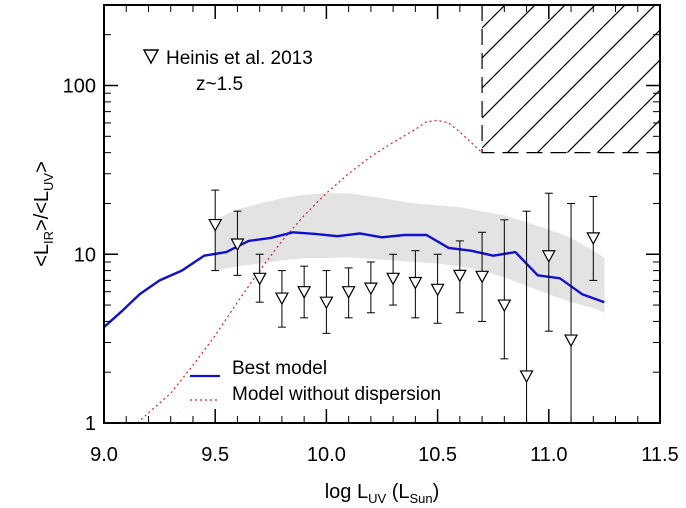 The width and height of the screenshot is (686, 508). Describe the element at coordinates (279, 368) in the screenshot. I see `legend-best-model-label: Best model` at that location.